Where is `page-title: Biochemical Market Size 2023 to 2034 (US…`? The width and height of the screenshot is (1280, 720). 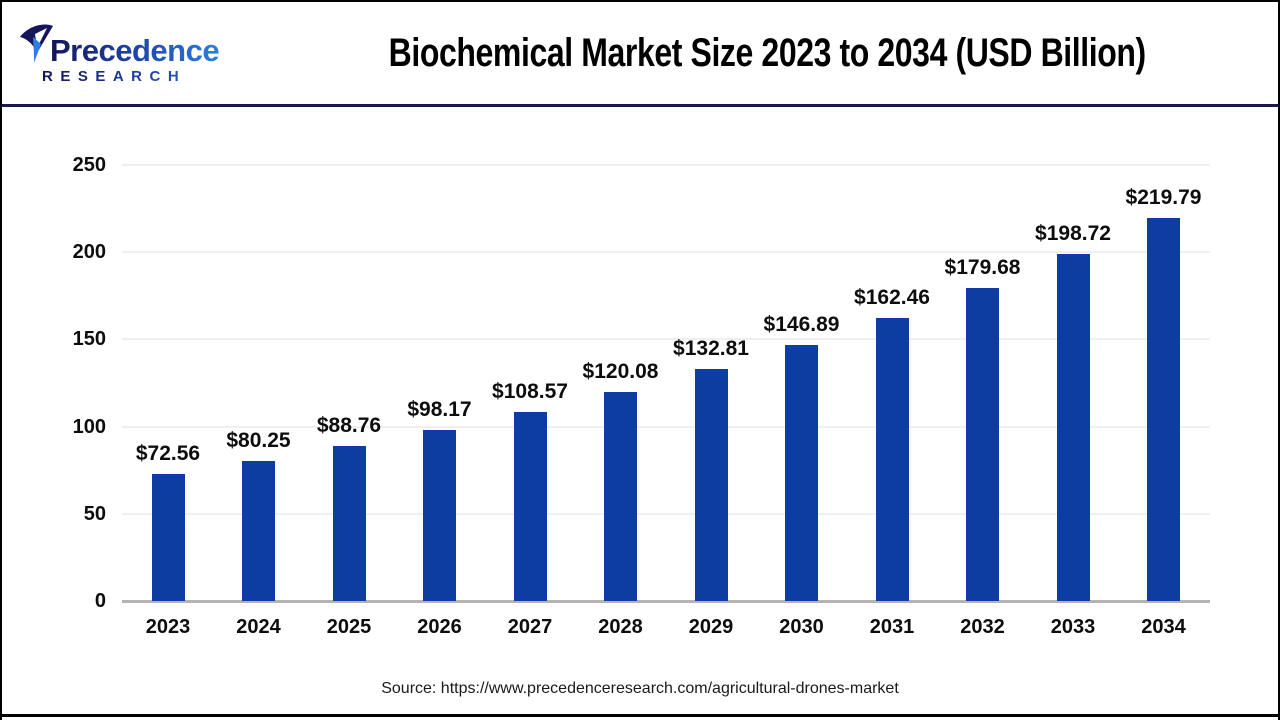 page-title: Biochemical Market Size 2023 to 2034 (US… is located at coordinates (767, 52).